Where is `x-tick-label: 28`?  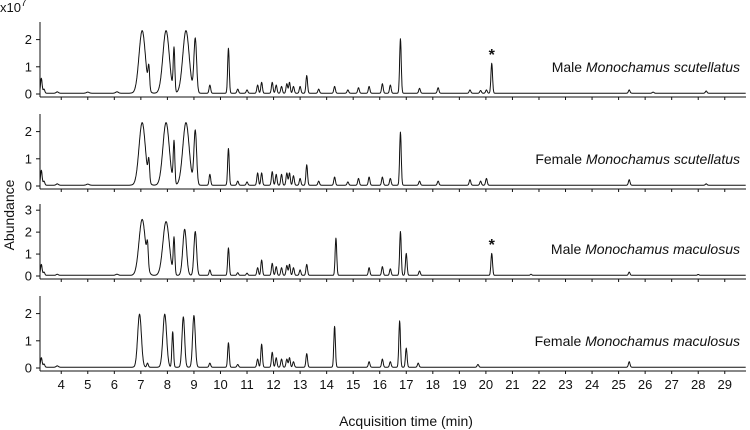
x-tick-label: 28 is located at coordinates (698, 384).